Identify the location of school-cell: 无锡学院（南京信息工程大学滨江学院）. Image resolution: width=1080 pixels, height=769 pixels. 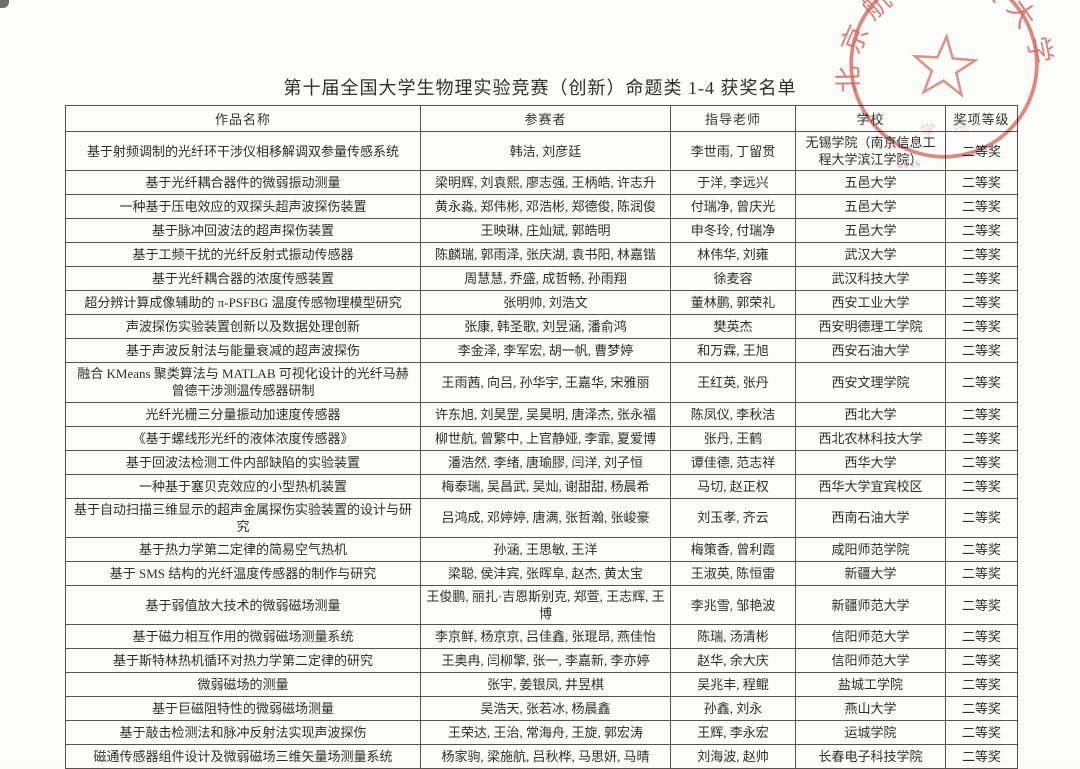
(870, 151).